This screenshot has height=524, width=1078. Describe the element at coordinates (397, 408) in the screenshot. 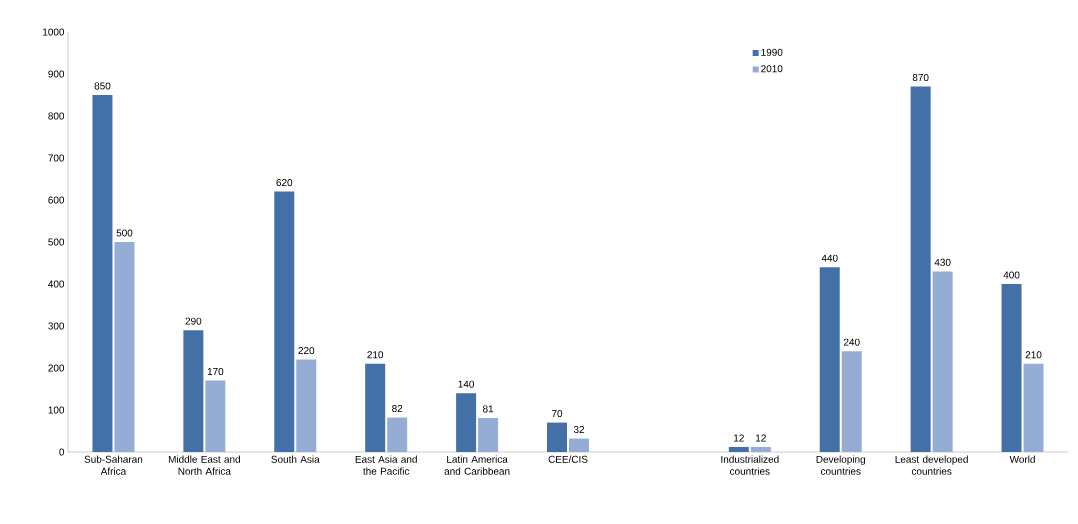

I see `data-label: 82` at that location.